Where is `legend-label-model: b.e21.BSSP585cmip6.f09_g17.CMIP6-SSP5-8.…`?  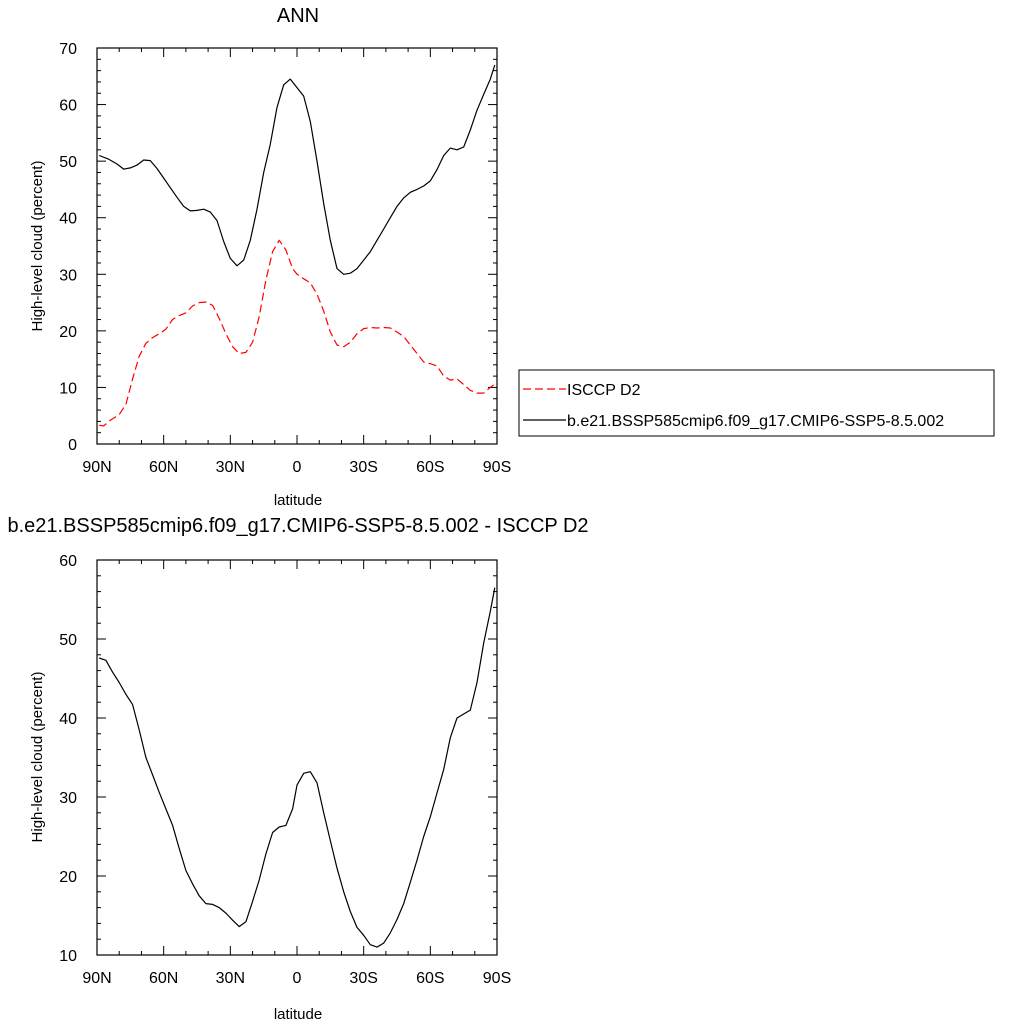 legend-label-model: b.e21.BSSP585cmip6.f09_g17.CMIP6-SSP5-8.… is located at coordinates (755, 421).